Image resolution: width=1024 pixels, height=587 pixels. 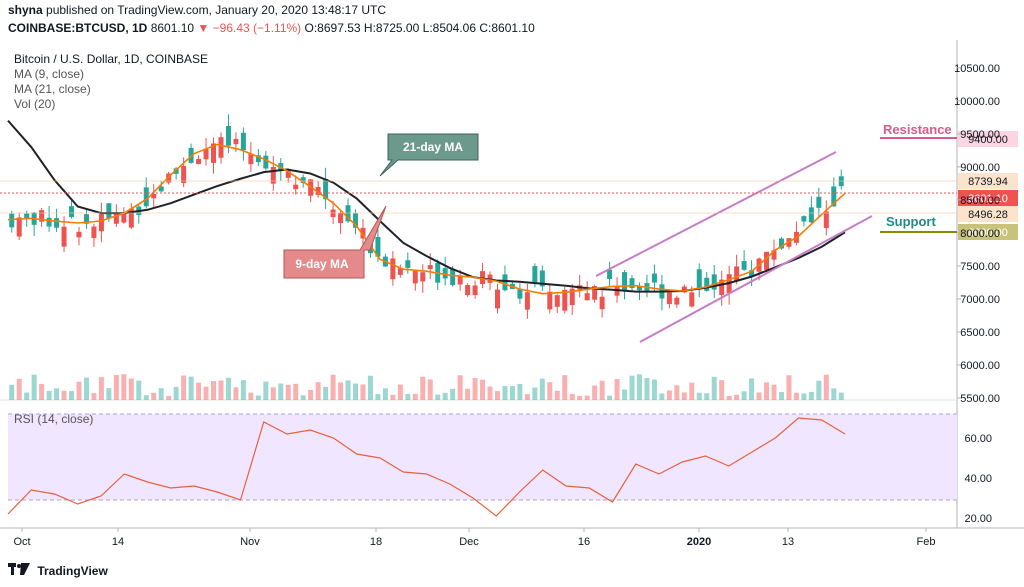 What do you see at coordinates (250, 542) in the screenshot?
I see `time-tick-label: Nov` at bounding box center [250, 542].